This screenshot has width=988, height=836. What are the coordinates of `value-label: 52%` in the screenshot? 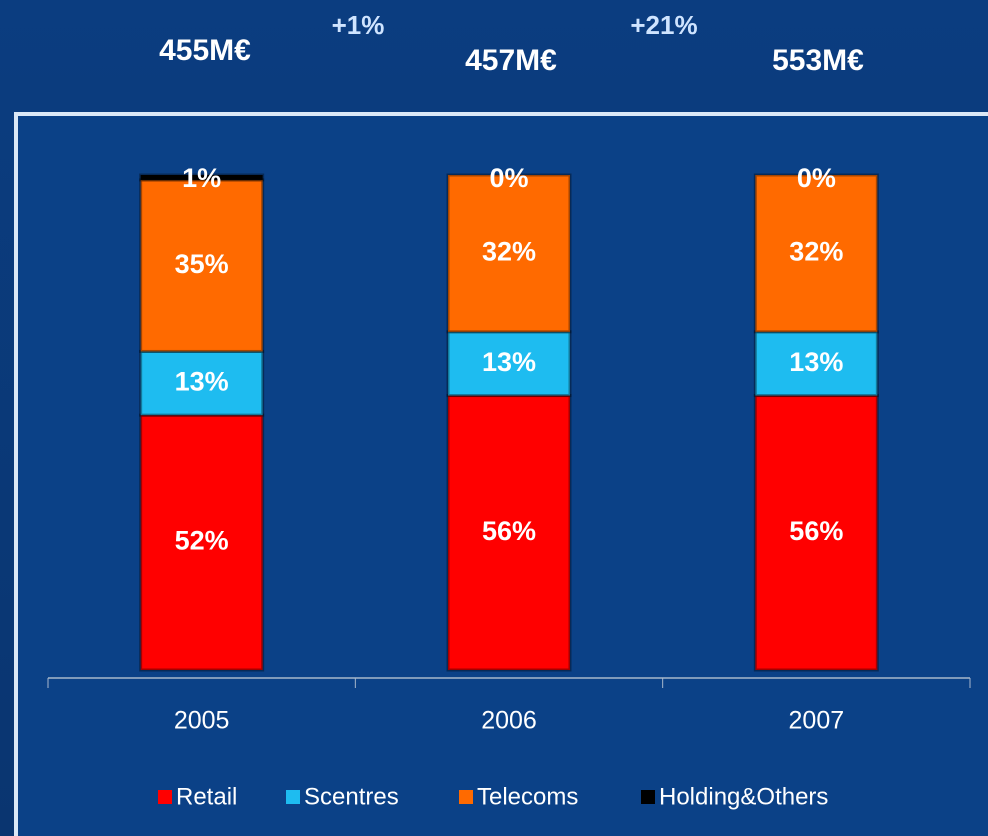 It's located at (202, 541).